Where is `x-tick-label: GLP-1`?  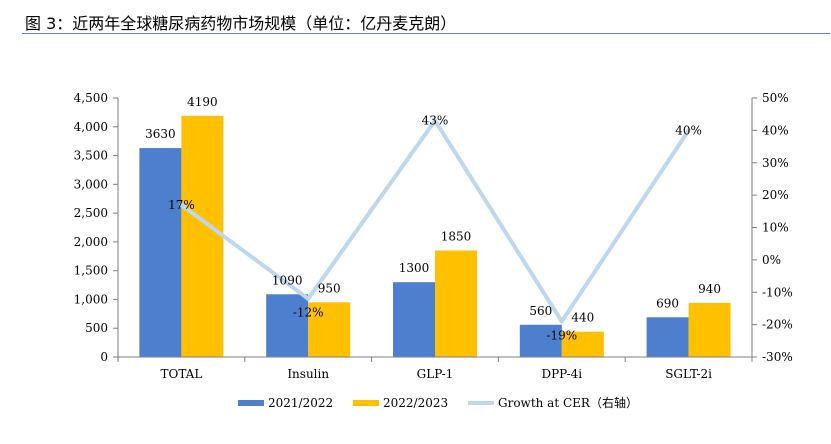
x-tick-label: GLP-1 is located at coordinates (435, 374).